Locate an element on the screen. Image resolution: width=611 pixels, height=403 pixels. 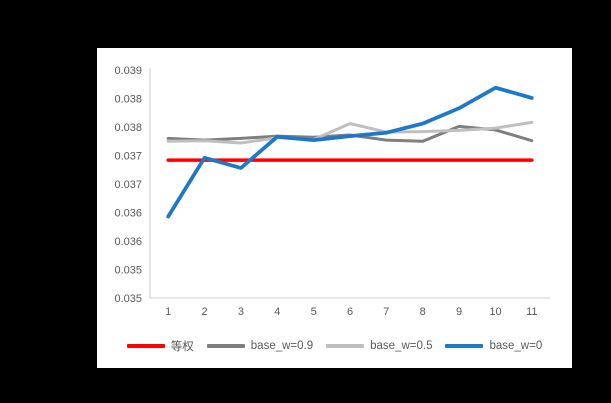
x-tick-label: 11 is located at coordinates (531, 312).